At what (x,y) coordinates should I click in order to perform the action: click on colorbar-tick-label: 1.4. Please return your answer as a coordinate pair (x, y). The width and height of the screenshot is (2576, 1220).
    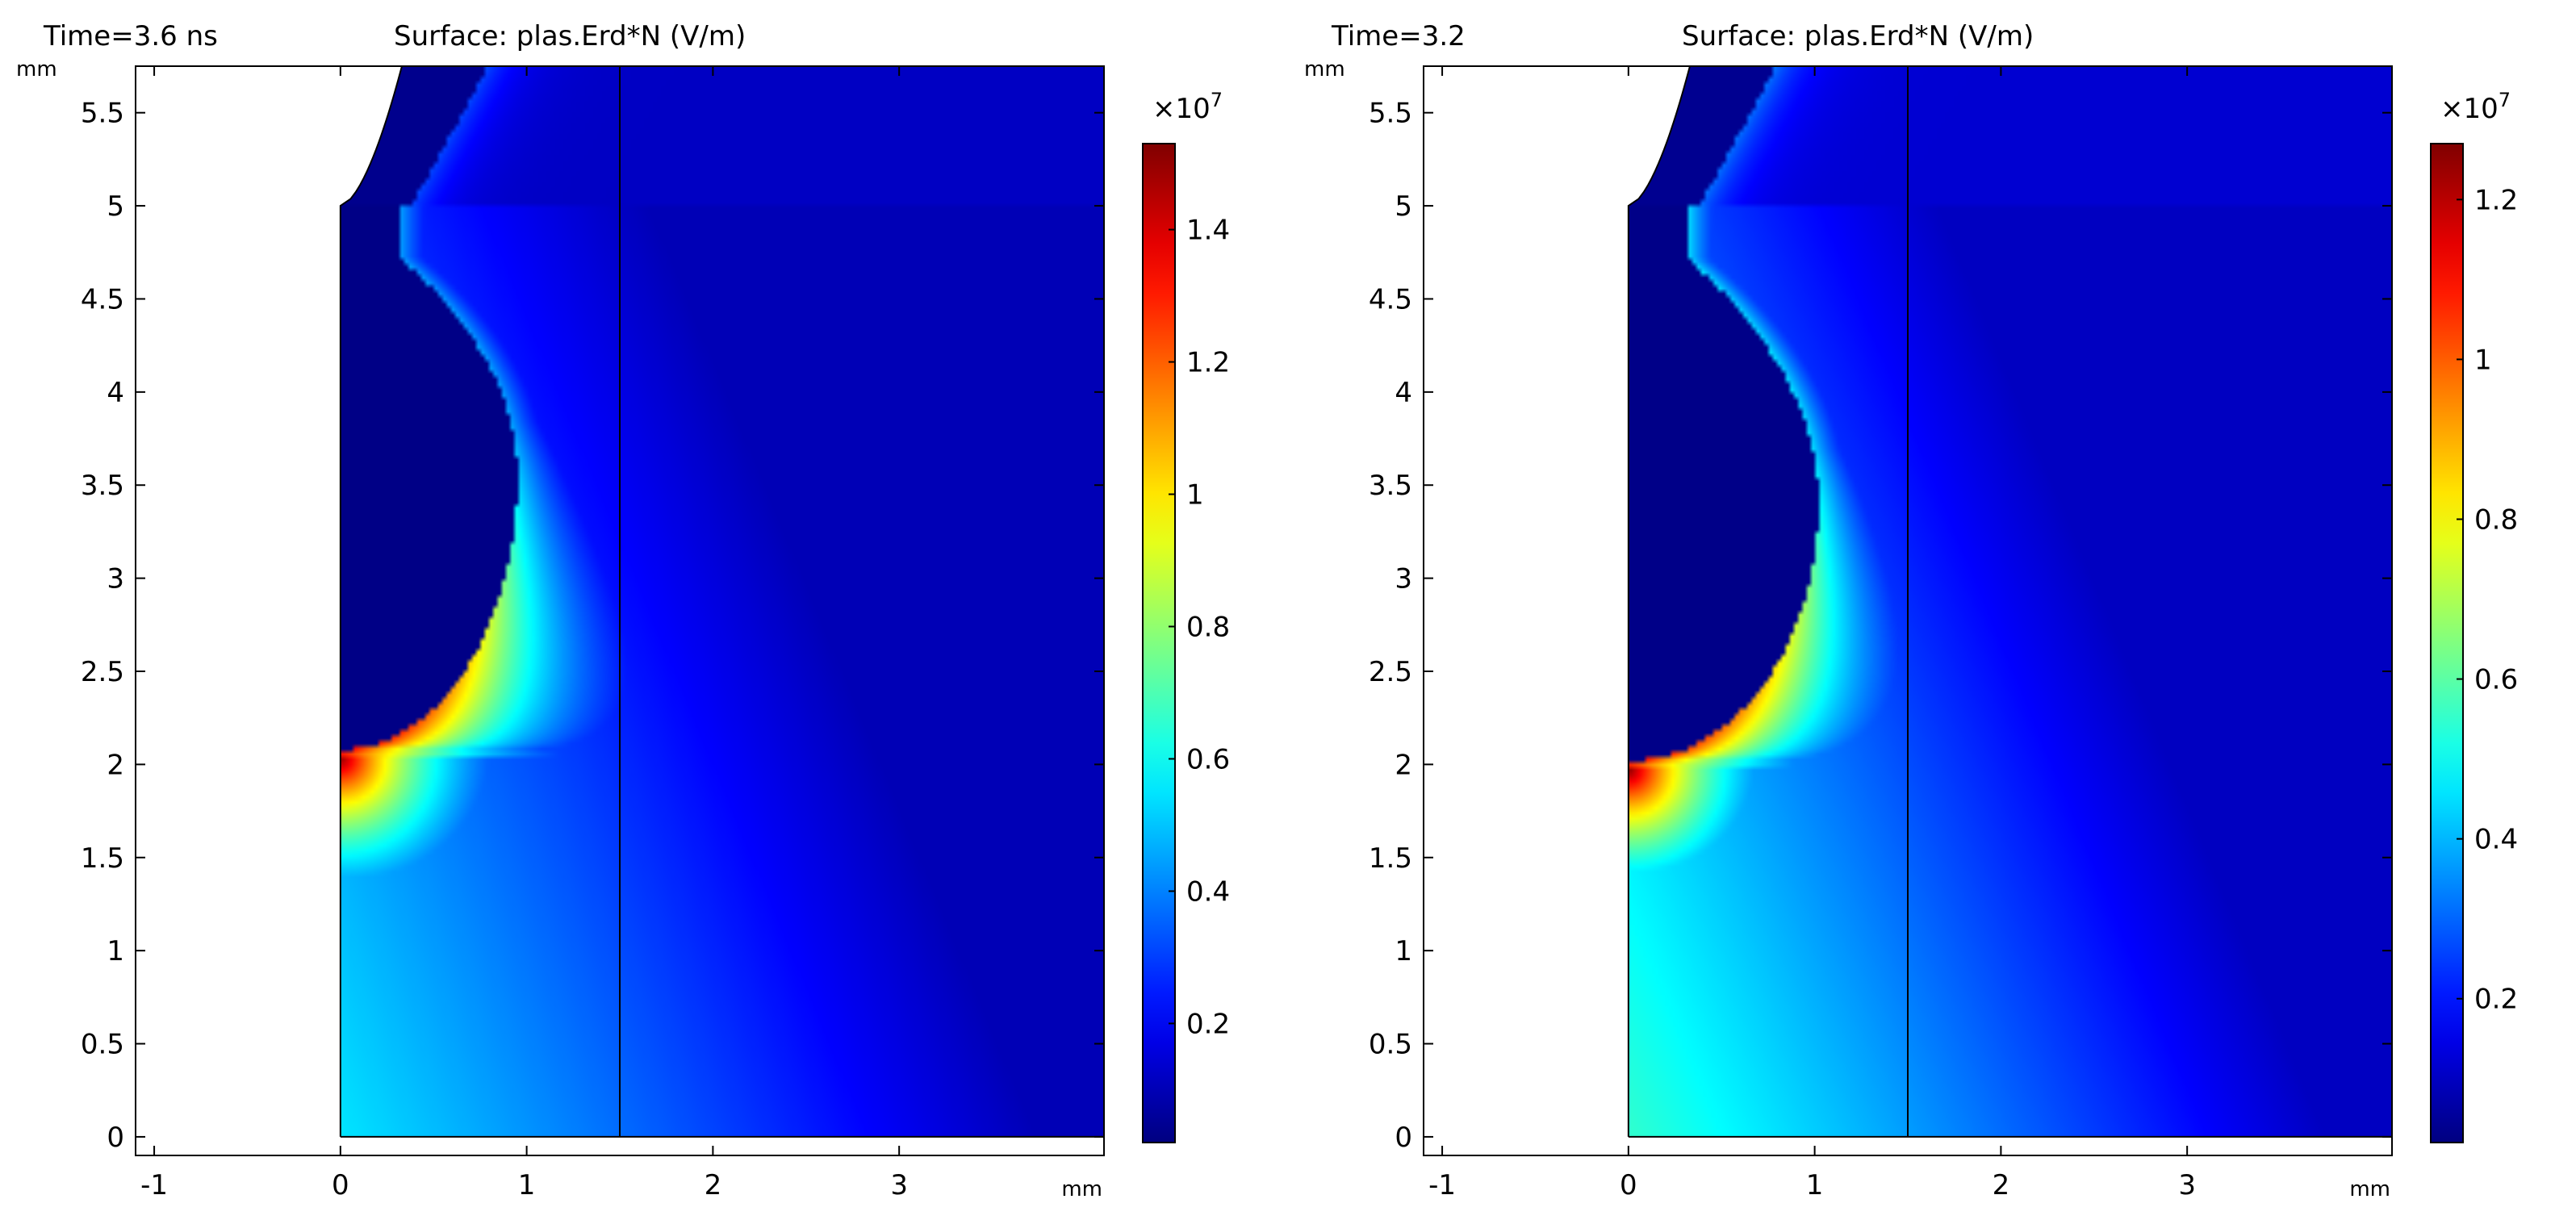
    Looking at the image, I should click on (1208, 231).